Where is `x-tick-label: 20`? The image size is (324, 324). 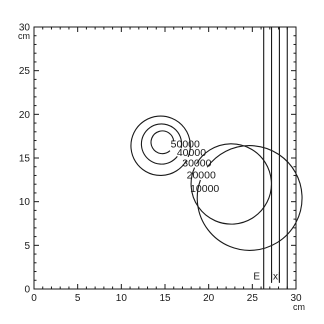
x-tick-label: 20 is located at coordinates (209, 298).